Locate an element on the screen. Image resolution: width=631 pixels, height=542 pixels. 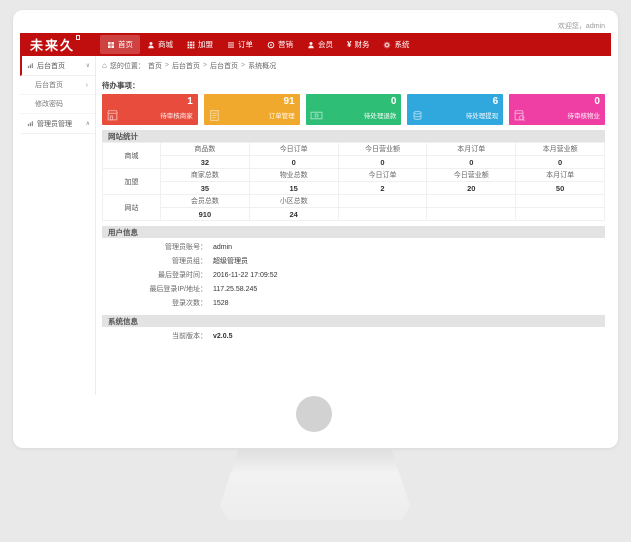
system-gear-icon is located at coordinates (387, 44).